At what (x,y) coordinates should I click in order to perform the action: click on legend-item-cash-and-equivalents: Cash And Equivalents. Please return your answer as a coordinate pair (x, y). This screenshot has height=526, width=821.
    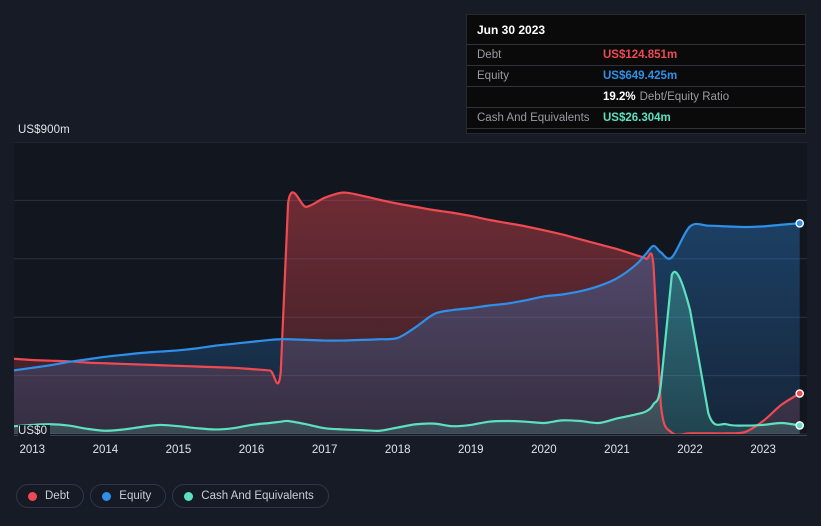
    Looking at the image, I should click on (250, 496).